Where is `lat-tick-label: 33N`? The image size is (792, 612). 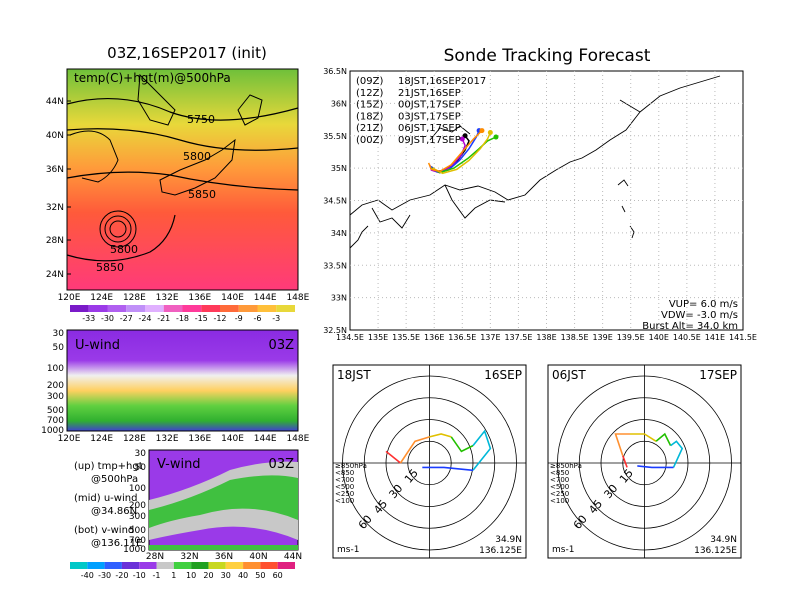 lat-tick-label: 33N is located at coordinates (339, 298).